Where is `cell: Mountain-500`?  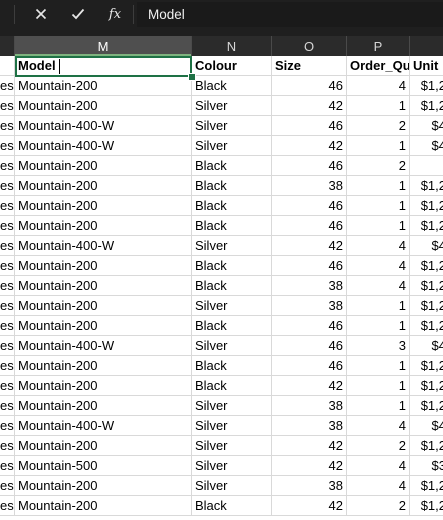
cell: Mountain-500 is located at coordinates (103, 466).